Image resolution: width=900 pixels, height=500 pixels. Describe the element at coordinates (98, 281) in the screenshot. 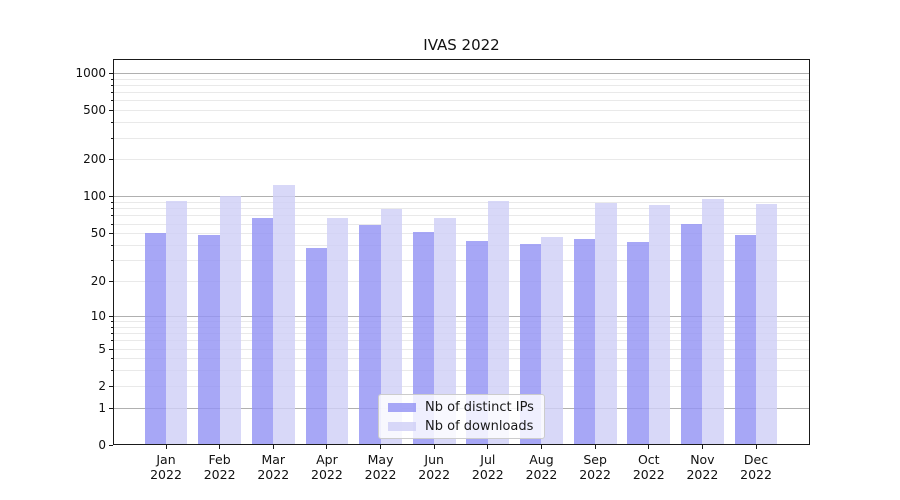

I see `y-tick-label: 20` at that location.